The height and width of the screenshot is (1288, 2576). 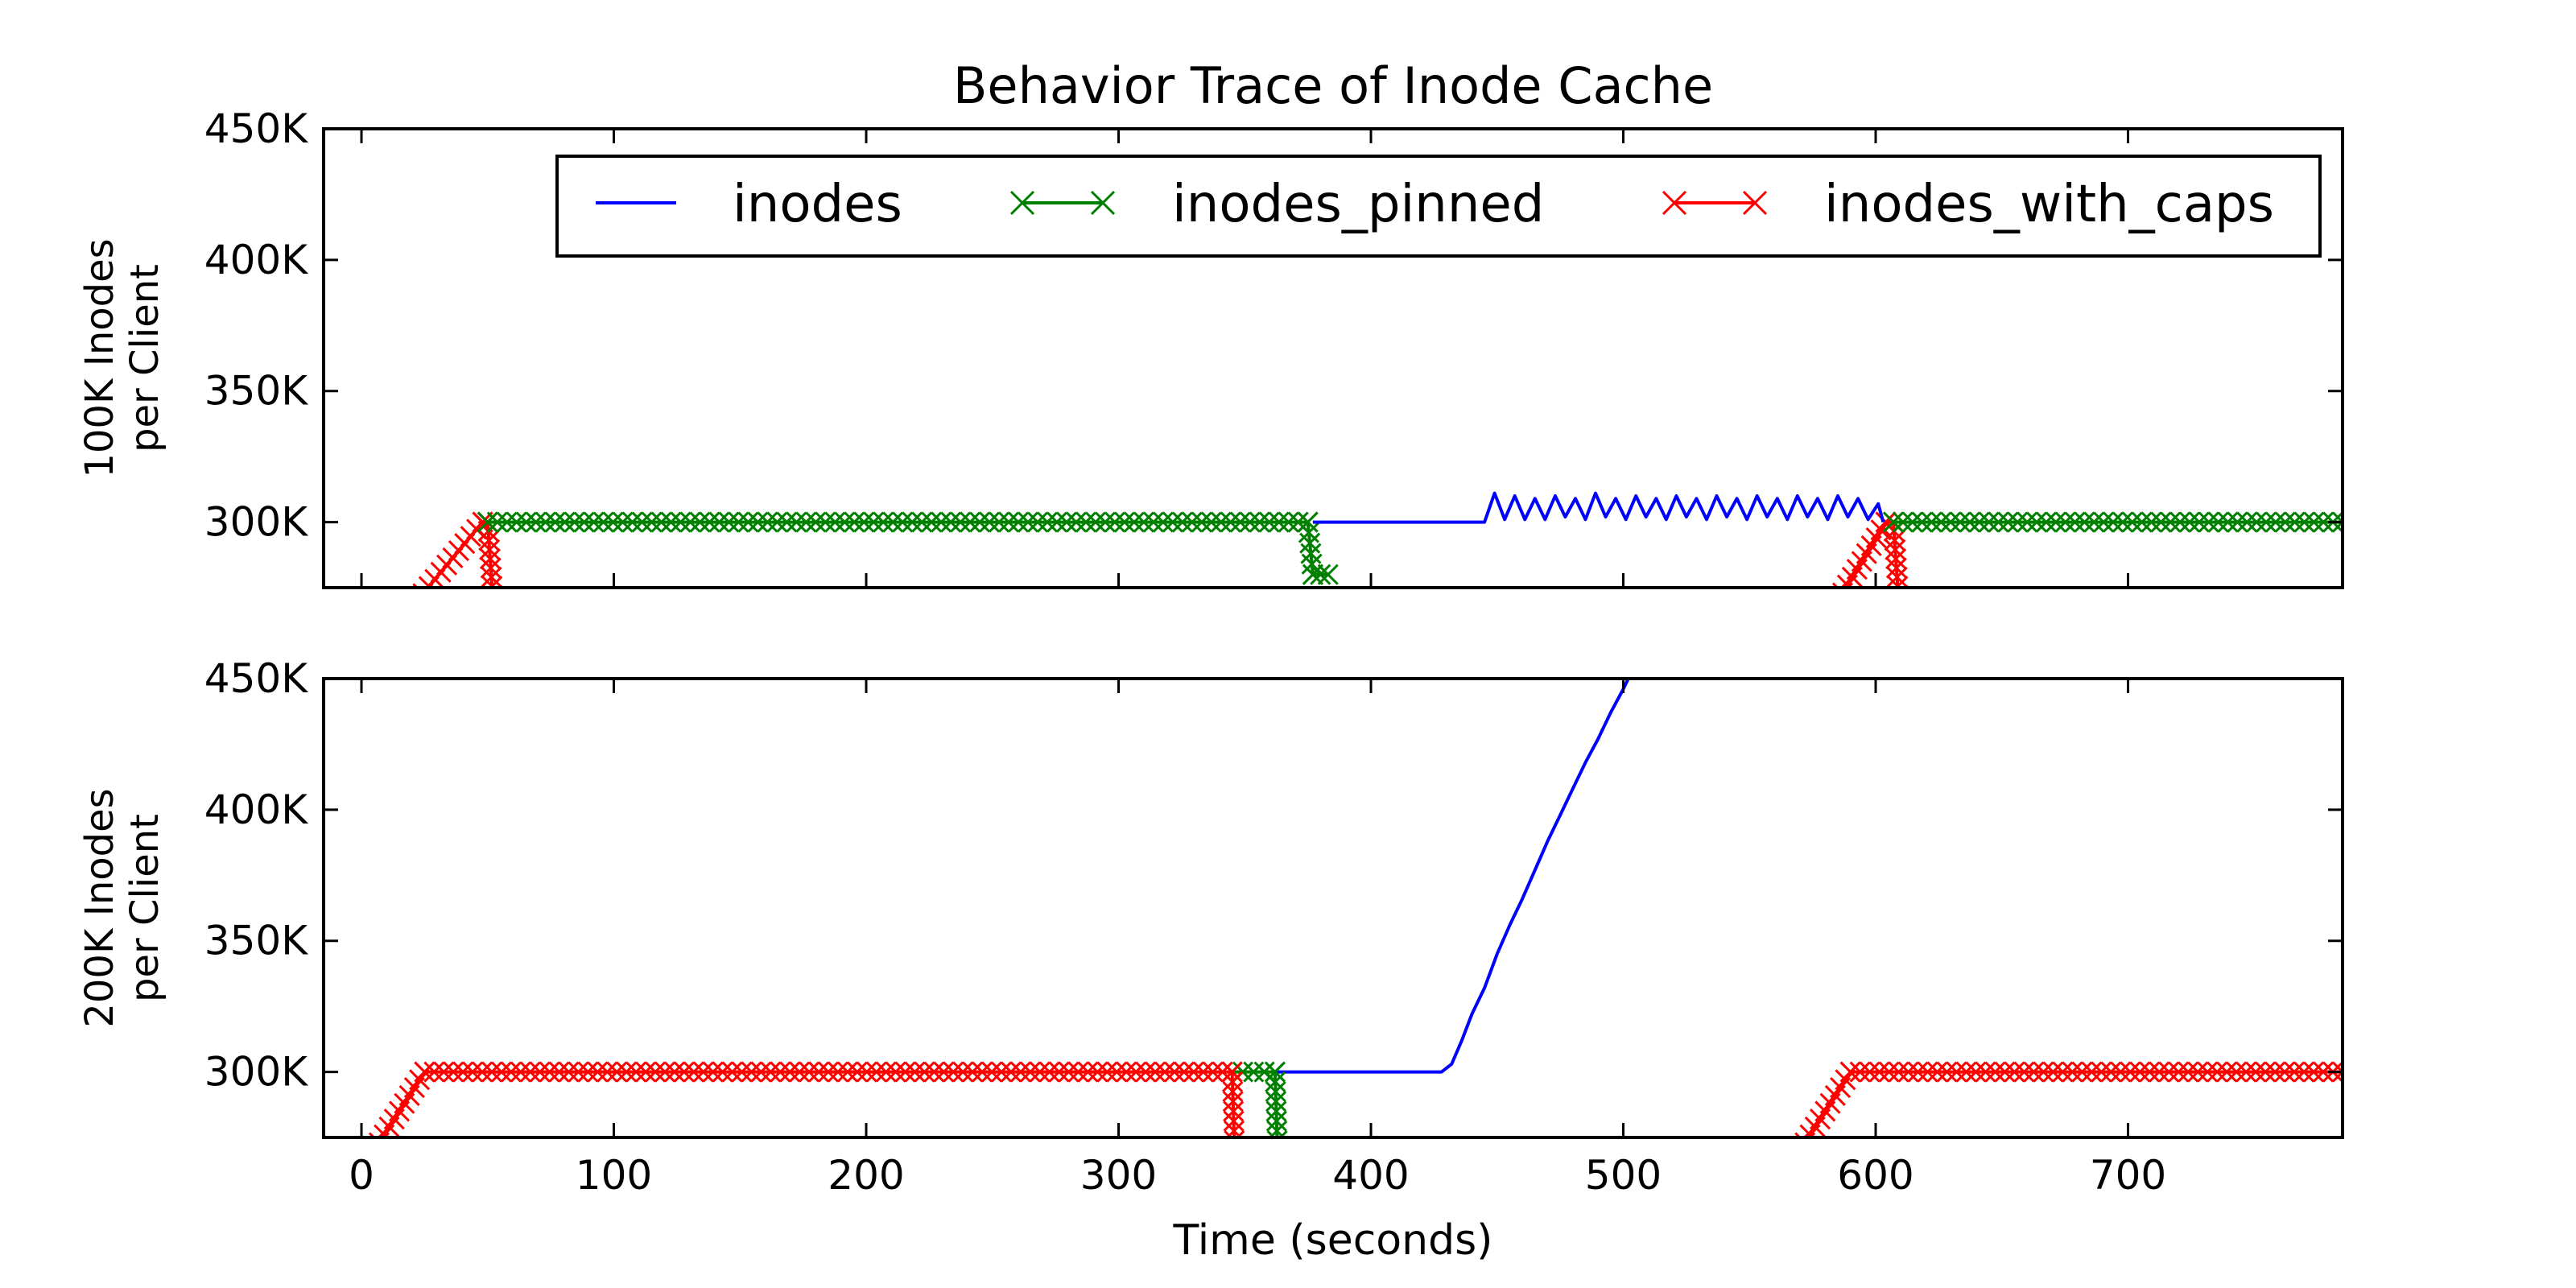 I want to click on legend-marker-inodes_with_caps, so click(x=1755, y=203).